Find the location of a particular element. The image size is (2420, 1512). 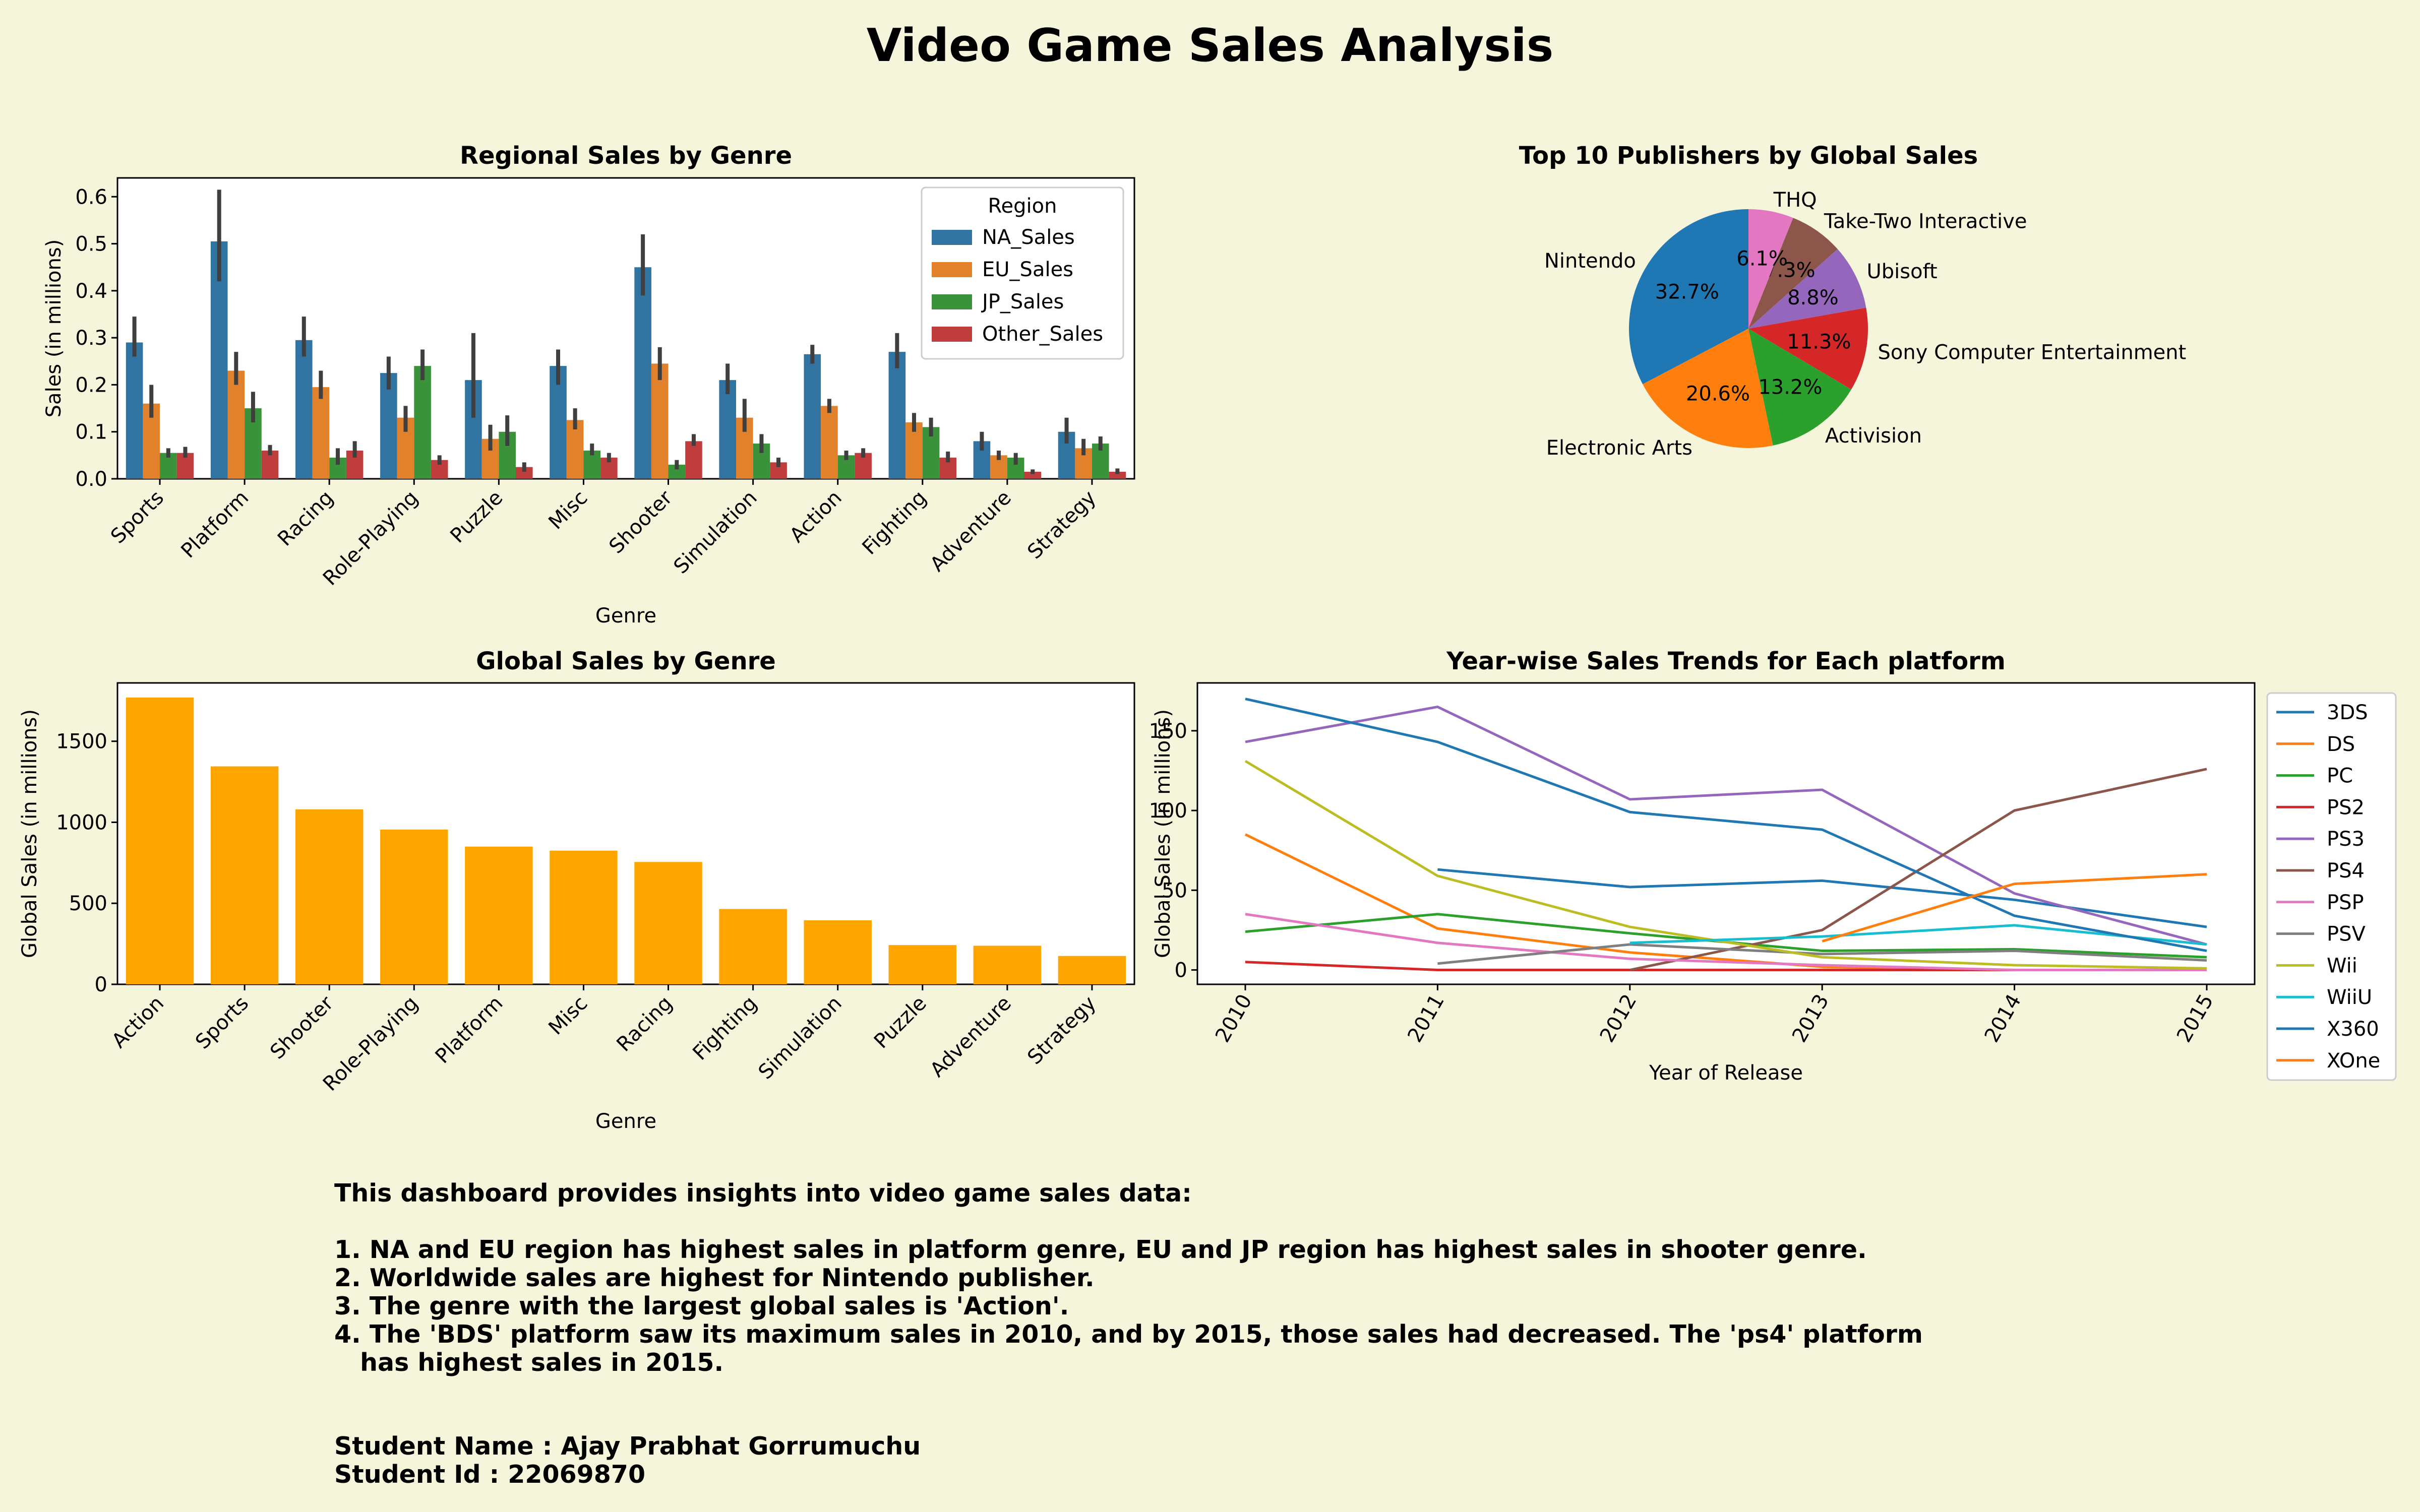

legend-label: DS is located at coordinates (2341, 744).